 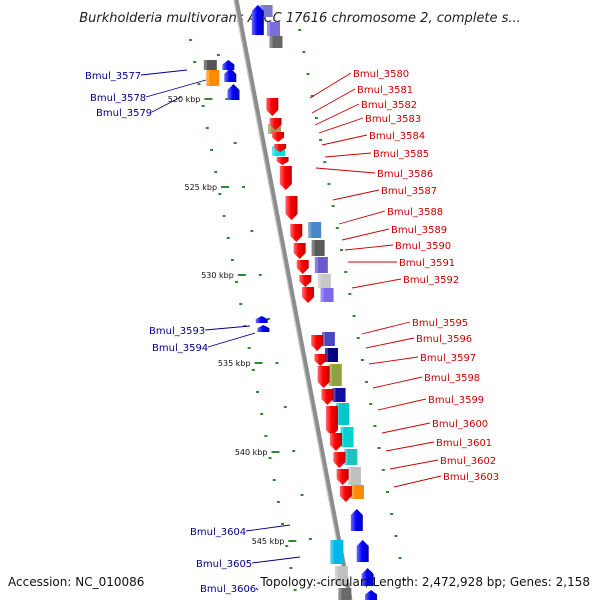 I want to click on gene-label-bmul-3605: Bmul_3605, so click(x=224, y=564).